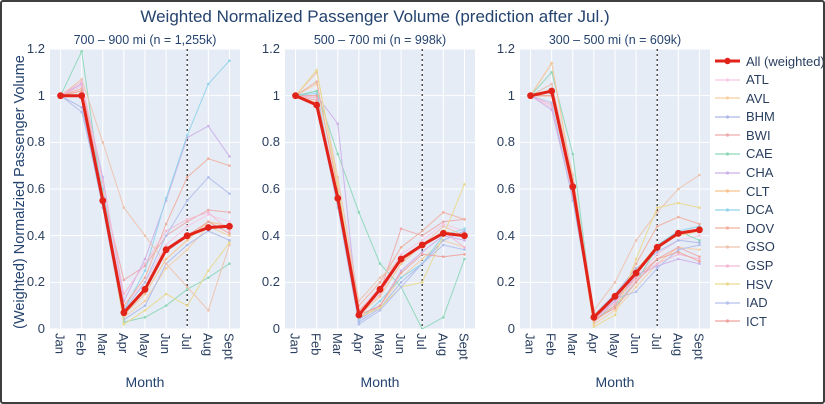  Describe the element at coordinates (768, 321) in the screenshot. I see `legend-item-ict: ICT` at that location.